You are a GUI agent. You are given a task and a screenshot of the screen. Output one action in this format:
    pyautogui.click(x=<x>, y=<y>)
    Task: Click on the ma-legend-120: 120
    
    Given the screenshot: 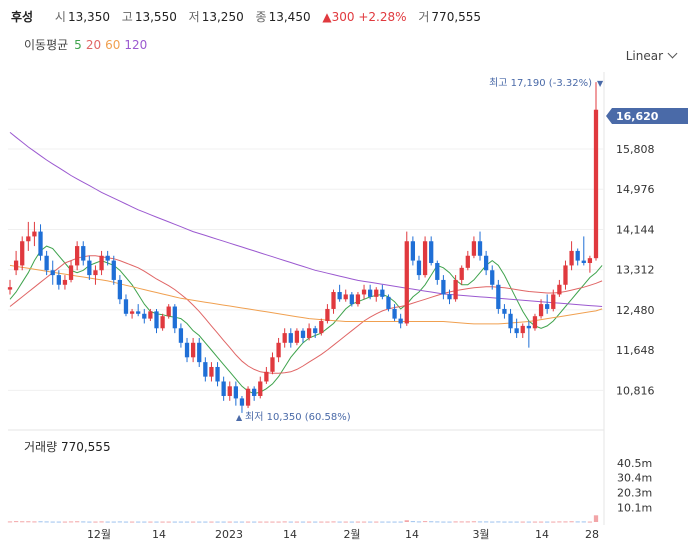 What is the action you would take?
    pyautogui.click(x=136, y=45)
    